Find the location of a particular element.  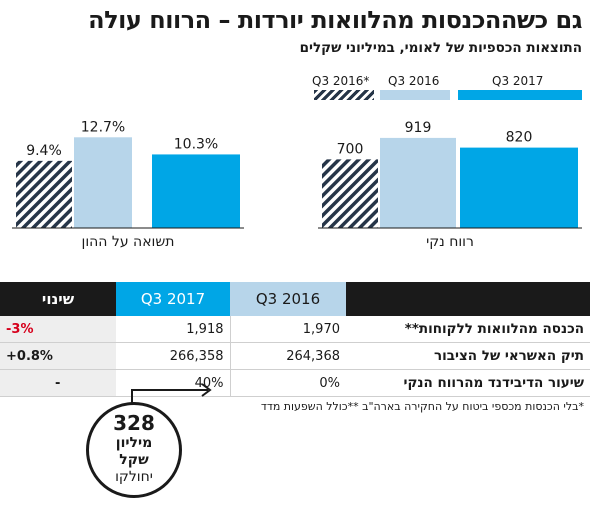

q3-2016-cell: 264,368 is located at coordinates (287, 356).